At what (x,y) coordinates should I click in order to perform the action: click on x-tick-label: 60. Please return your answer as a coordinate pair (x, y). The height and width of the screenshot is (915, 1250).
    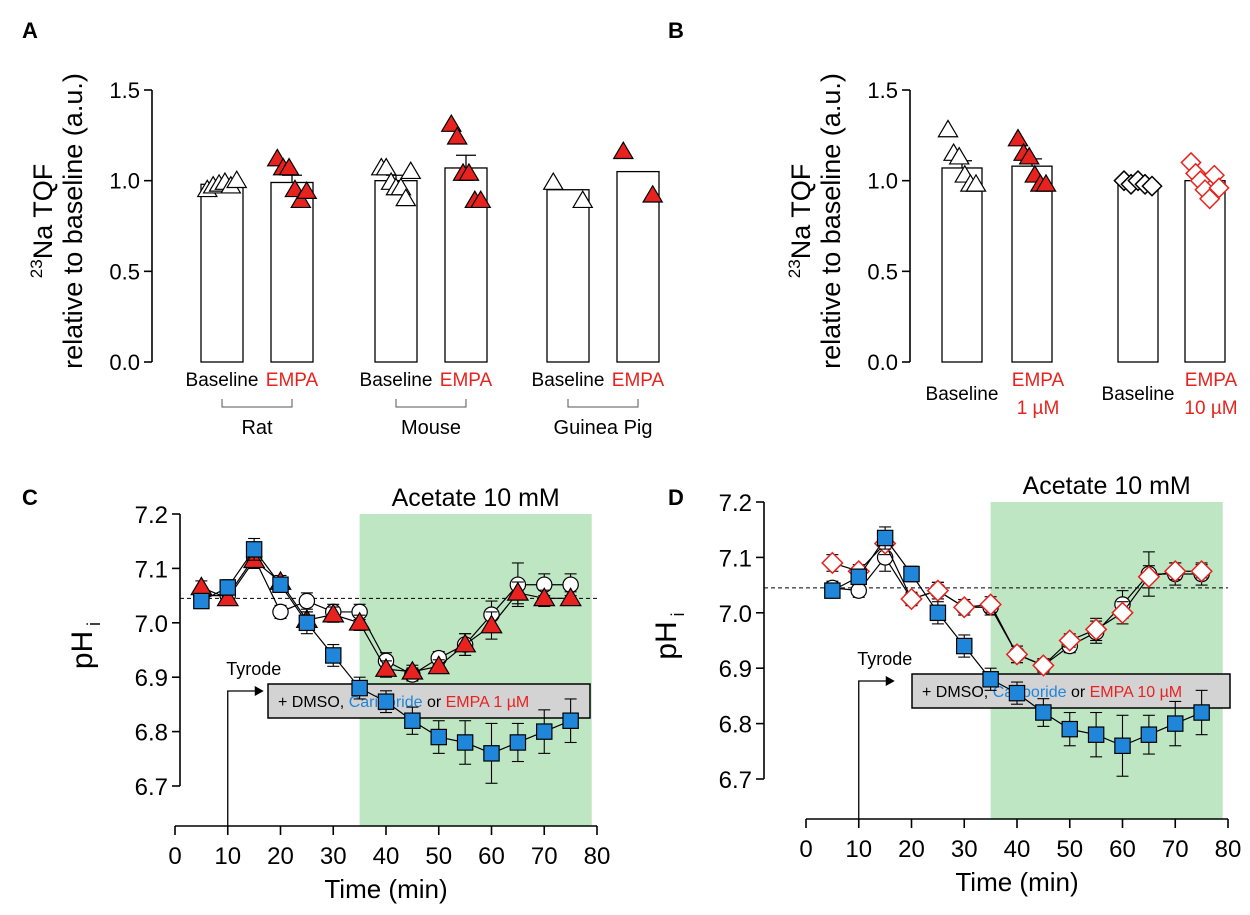
    Looking at the image, I should click on (491, 856).